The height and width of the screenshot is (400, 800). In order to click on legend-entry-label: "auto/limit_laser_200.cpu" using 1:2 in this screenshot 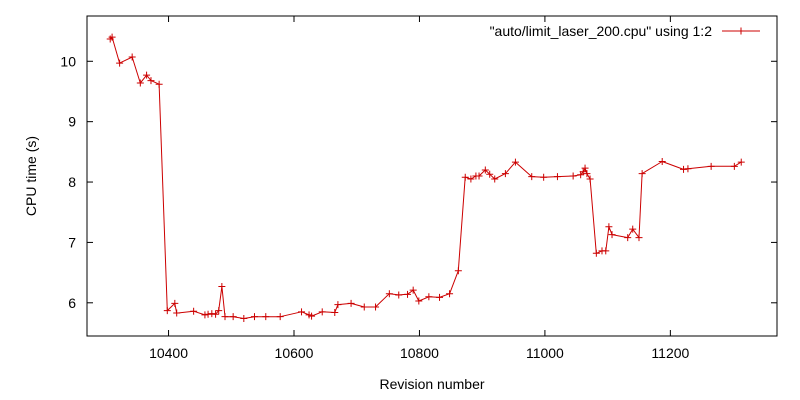, I will do `click(601, 31)`.